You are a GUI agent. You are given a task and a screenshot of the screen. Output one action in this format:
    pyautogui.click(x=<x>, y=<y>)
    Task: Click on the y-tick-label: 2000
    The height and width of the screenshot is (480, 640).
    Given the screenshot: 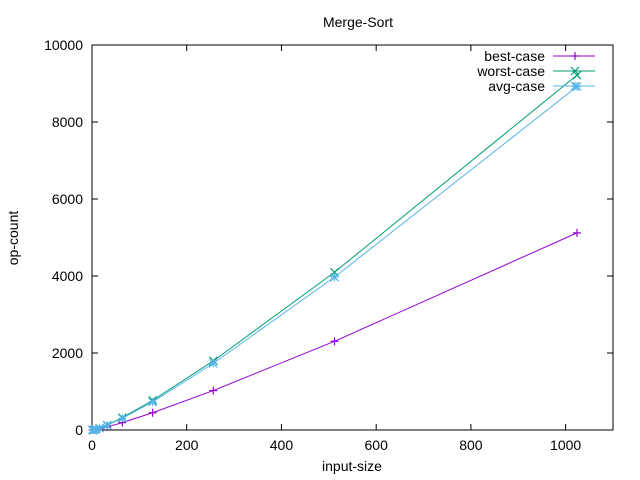 What is the action you would take?
    pyautogui.click(x=67, y=353)
    